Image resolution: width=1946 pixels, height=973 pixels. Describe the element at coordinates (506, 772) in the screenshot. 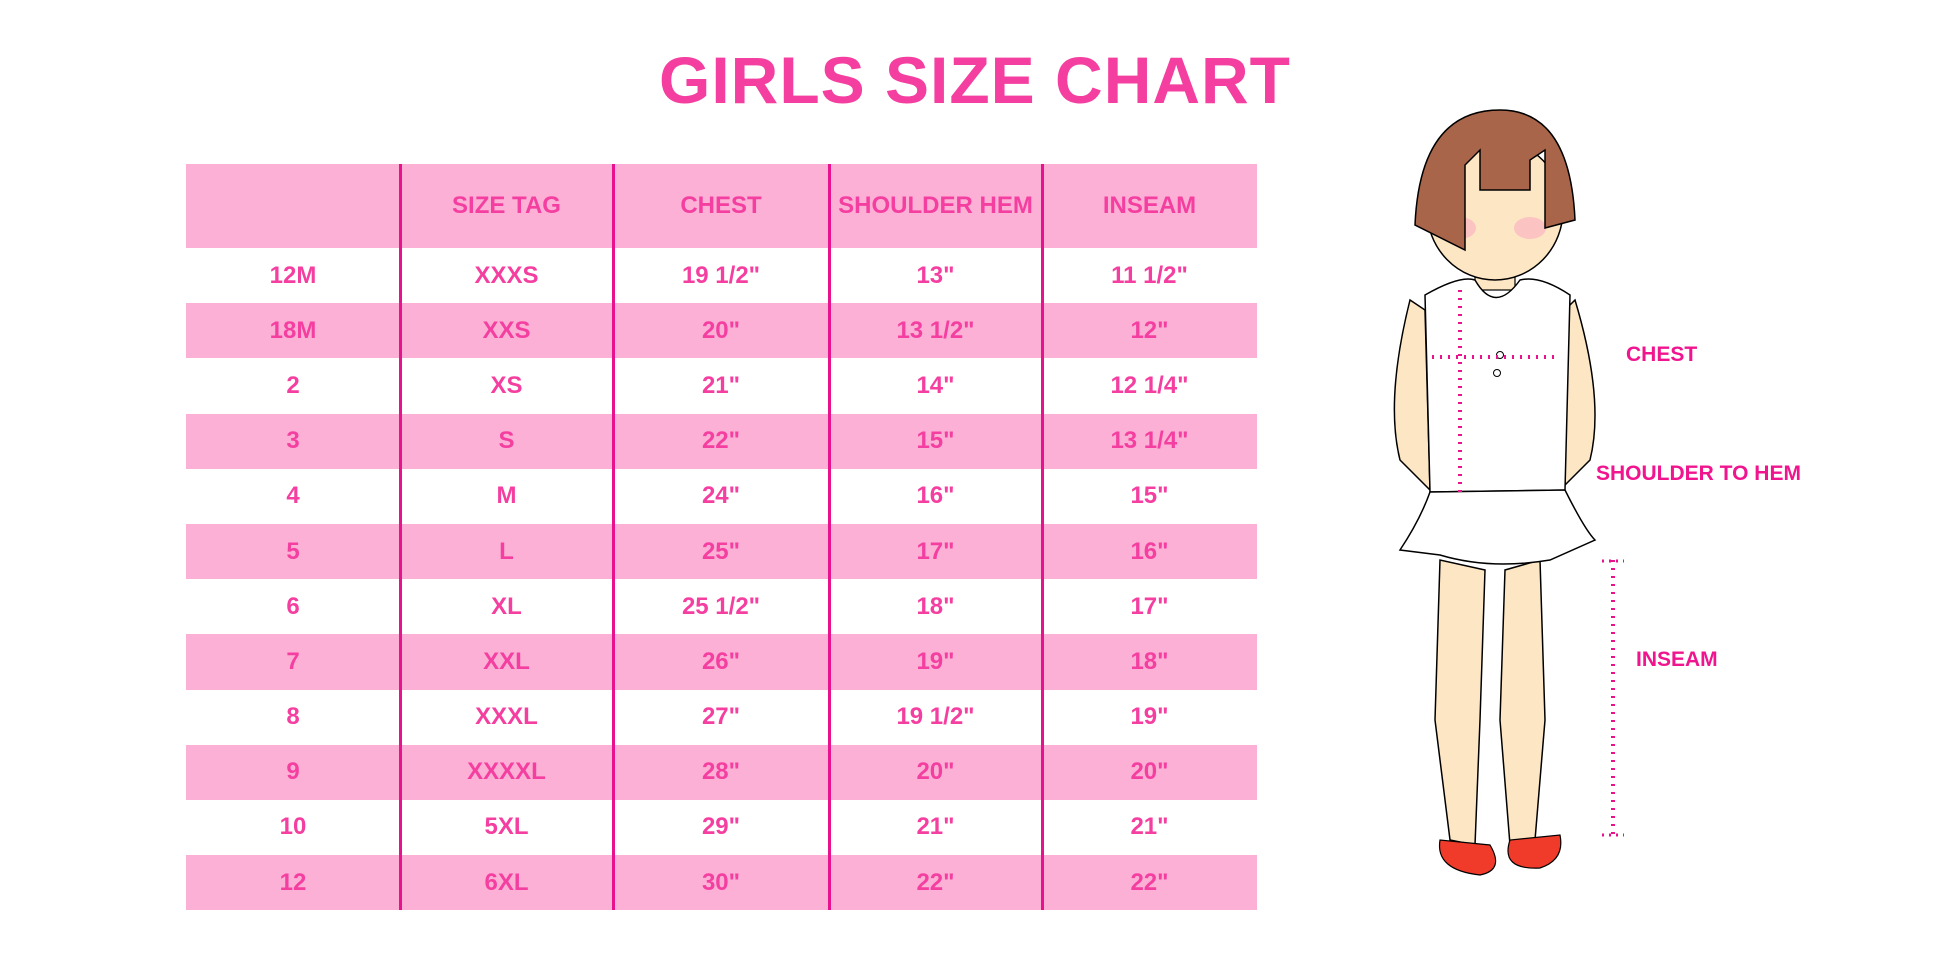

I see `table-cell: XXXXL` at that location.